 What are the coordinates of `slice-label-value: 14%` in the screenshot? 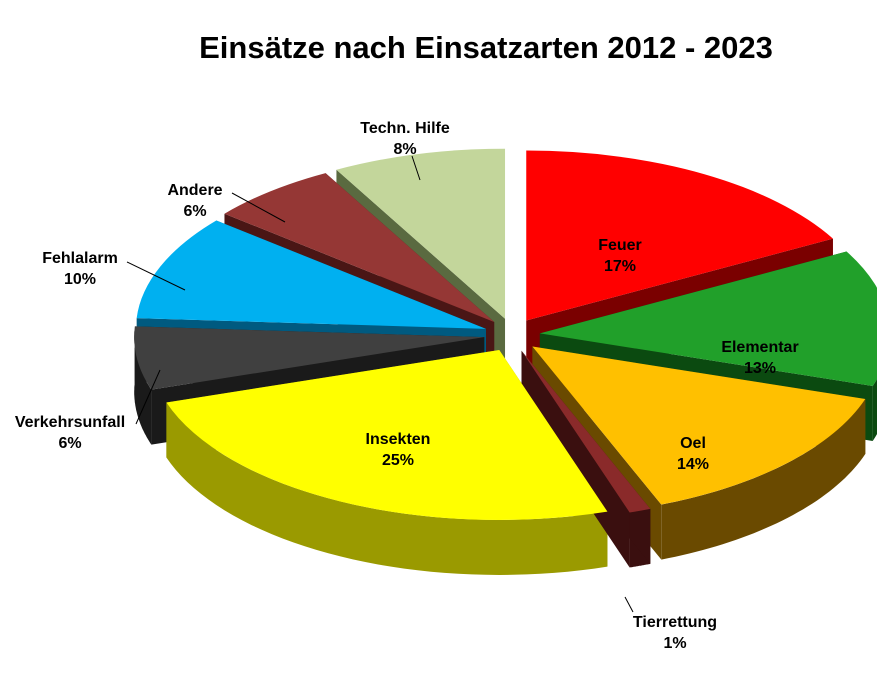 It's located at (693, 464).